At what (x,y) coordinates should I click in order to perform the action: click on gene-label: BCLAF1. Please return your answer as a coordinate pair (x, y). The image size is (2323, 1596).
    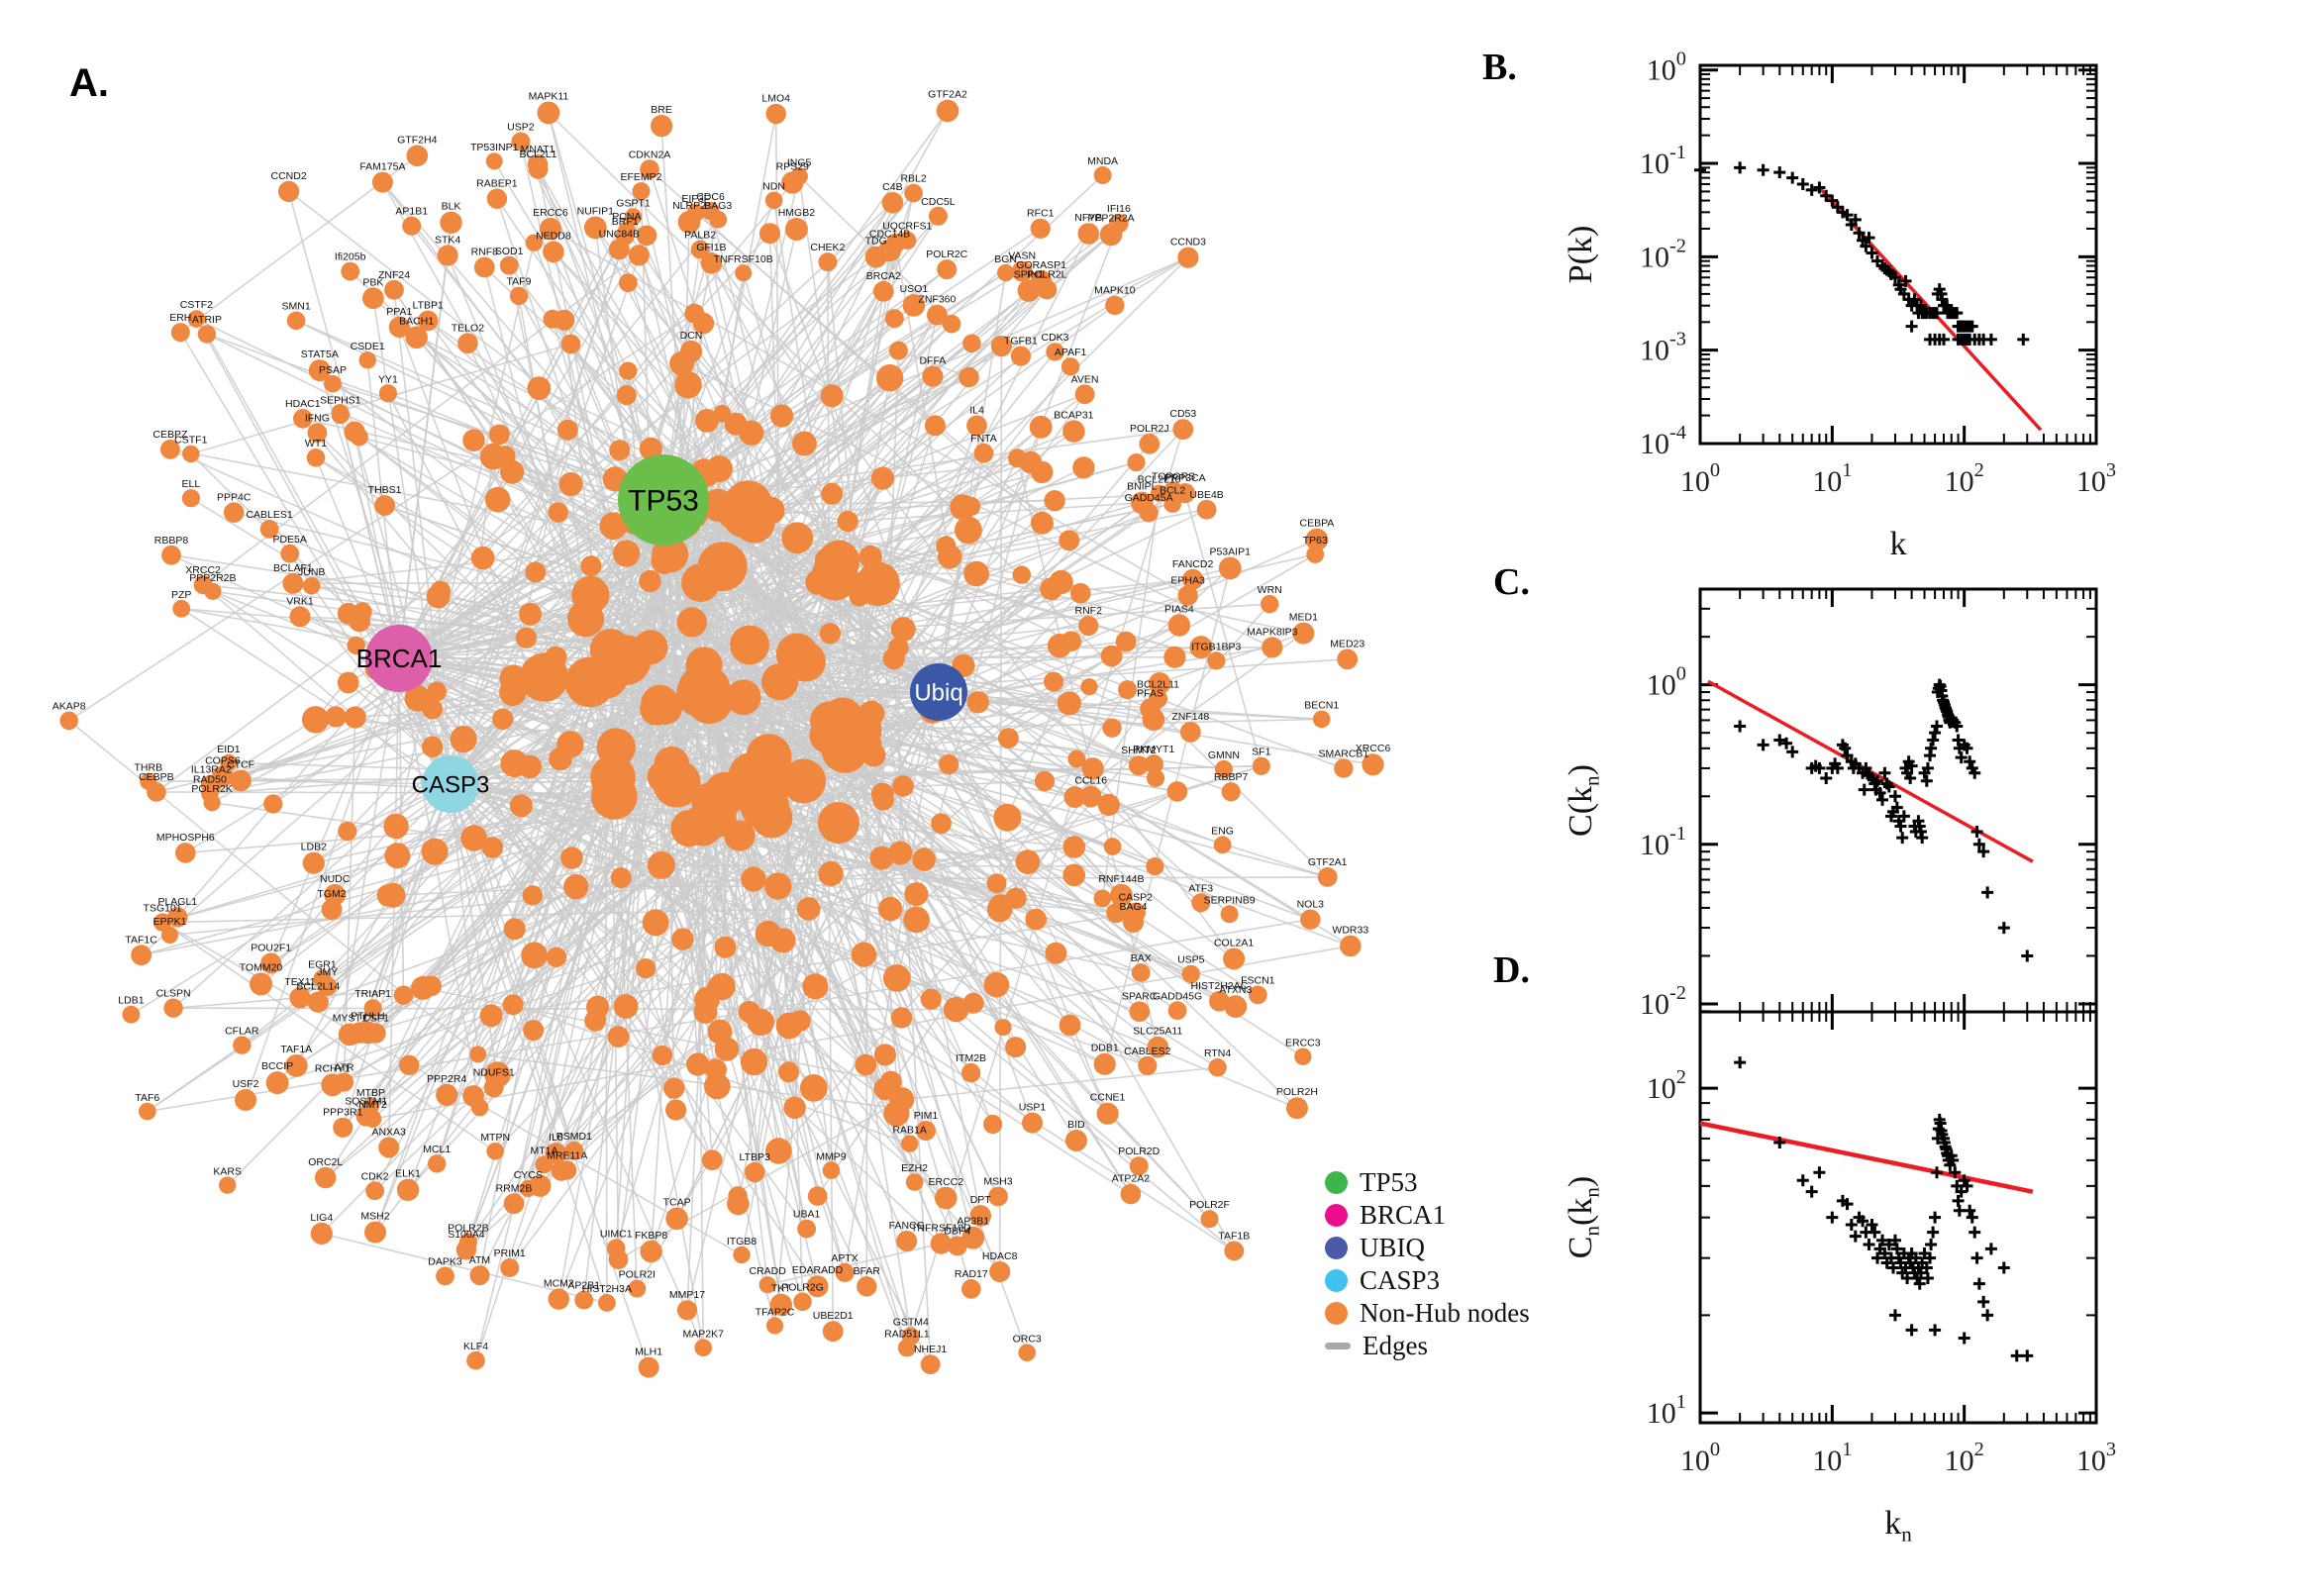
    Looking at the image, I should click on (293, 568).